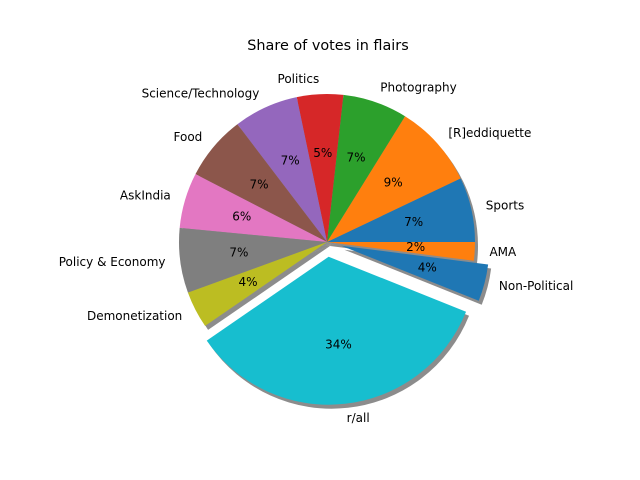 The image size is (640, 480). Describe the element at coordinates (393, 182) in the screenshot. I see `slice-pct-r-eddiquette: 9%` at that location.